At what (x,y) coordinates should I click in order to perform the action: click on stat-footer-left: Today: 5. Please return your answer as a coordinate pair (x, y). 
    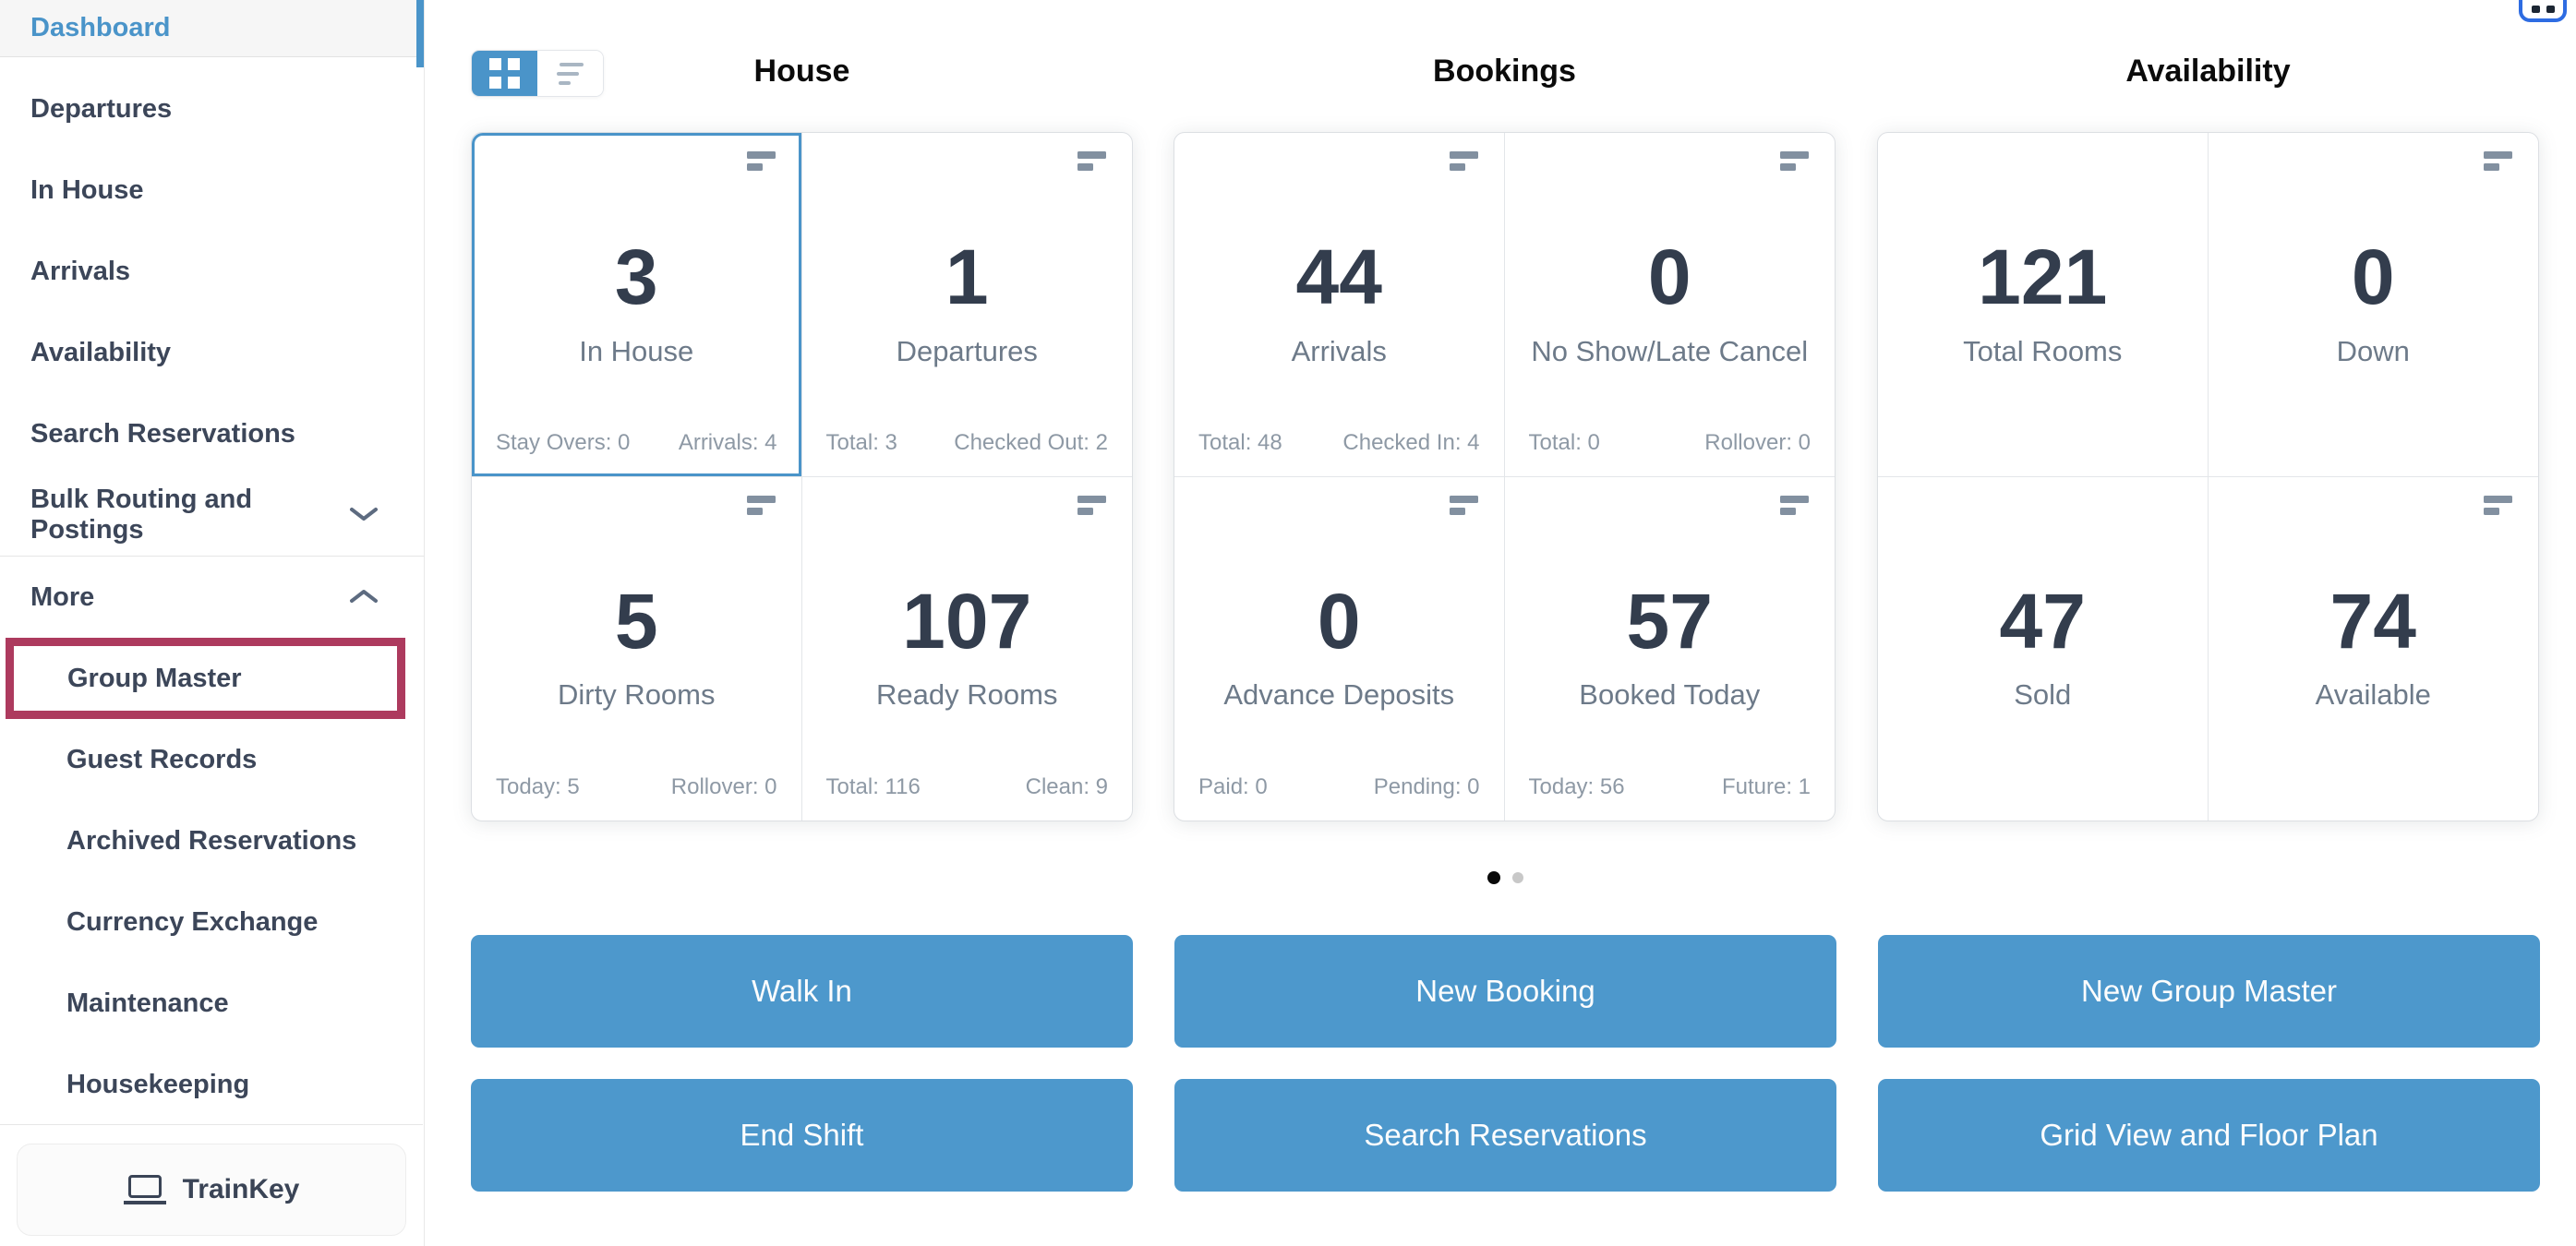
    Looking at the image, I should click on (538, 787).